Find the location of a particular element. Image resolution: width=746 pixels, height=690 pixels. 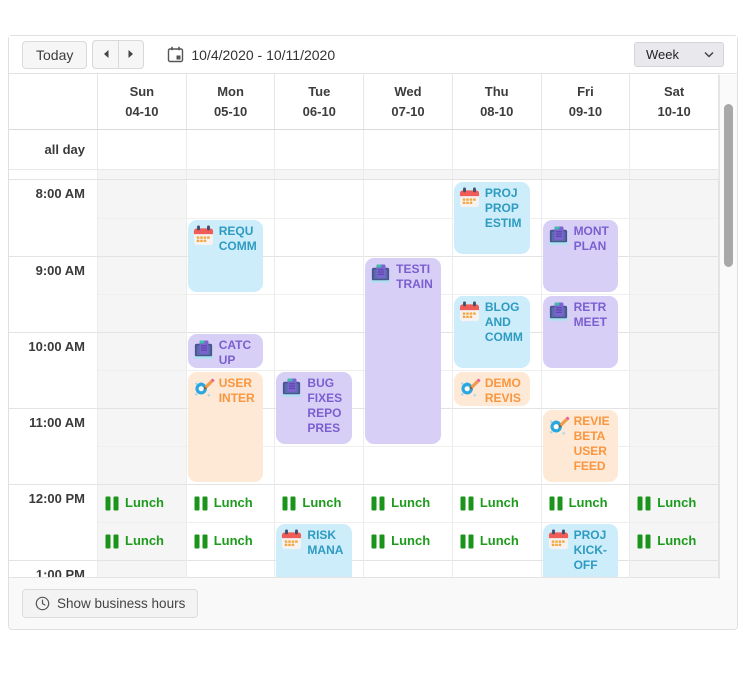

vertical-scrollbar is located at coordinates (728, 327).